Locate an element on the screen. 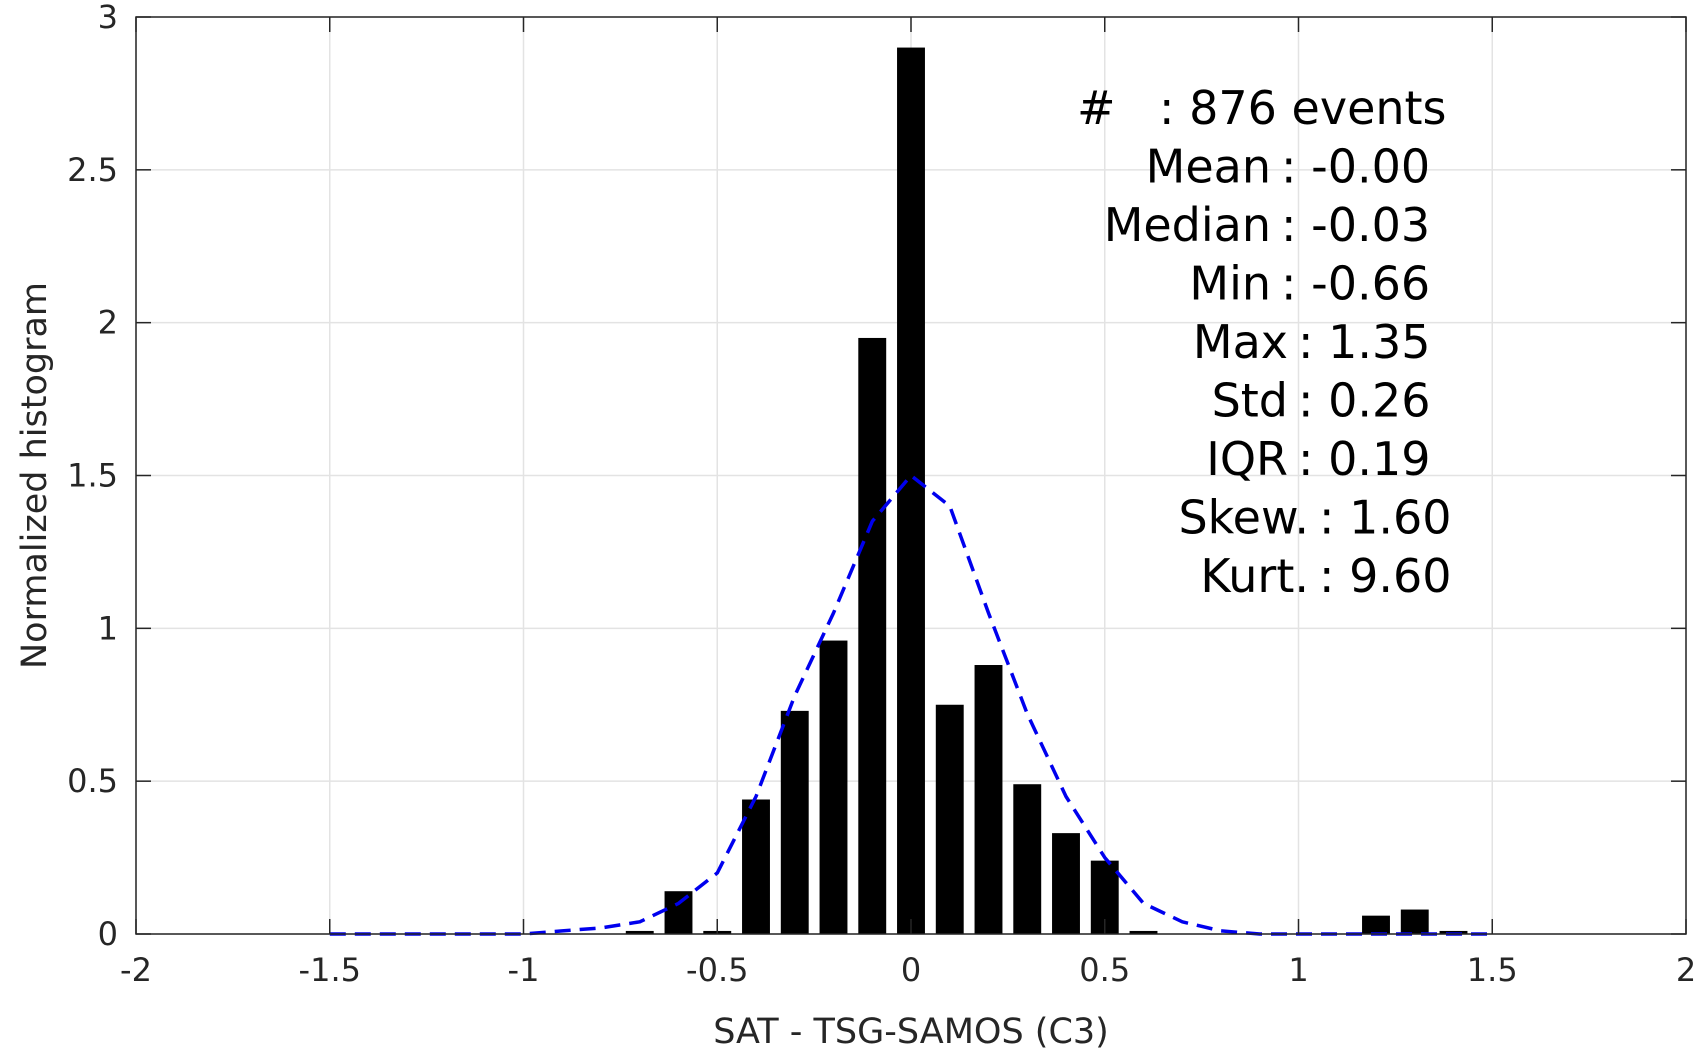  stat-line: Min: -0.66 is located at coordinates (1309, 284).